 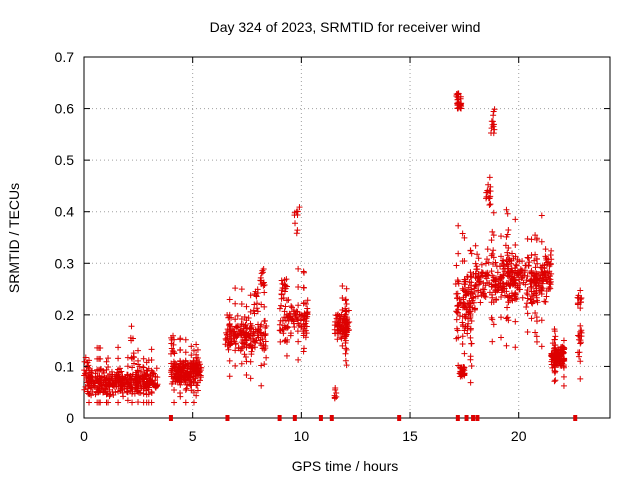 I want to click on axis-marker, so click(x=575, y=418).